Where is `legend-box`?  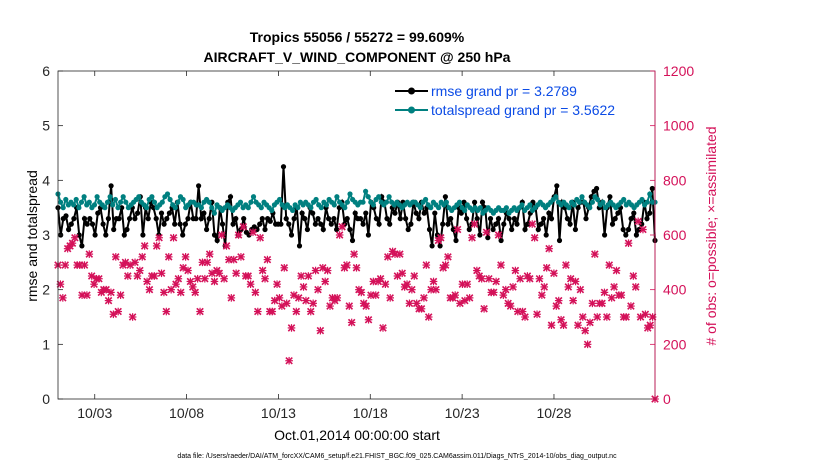 legend-box is located at coordinates (523, 99).